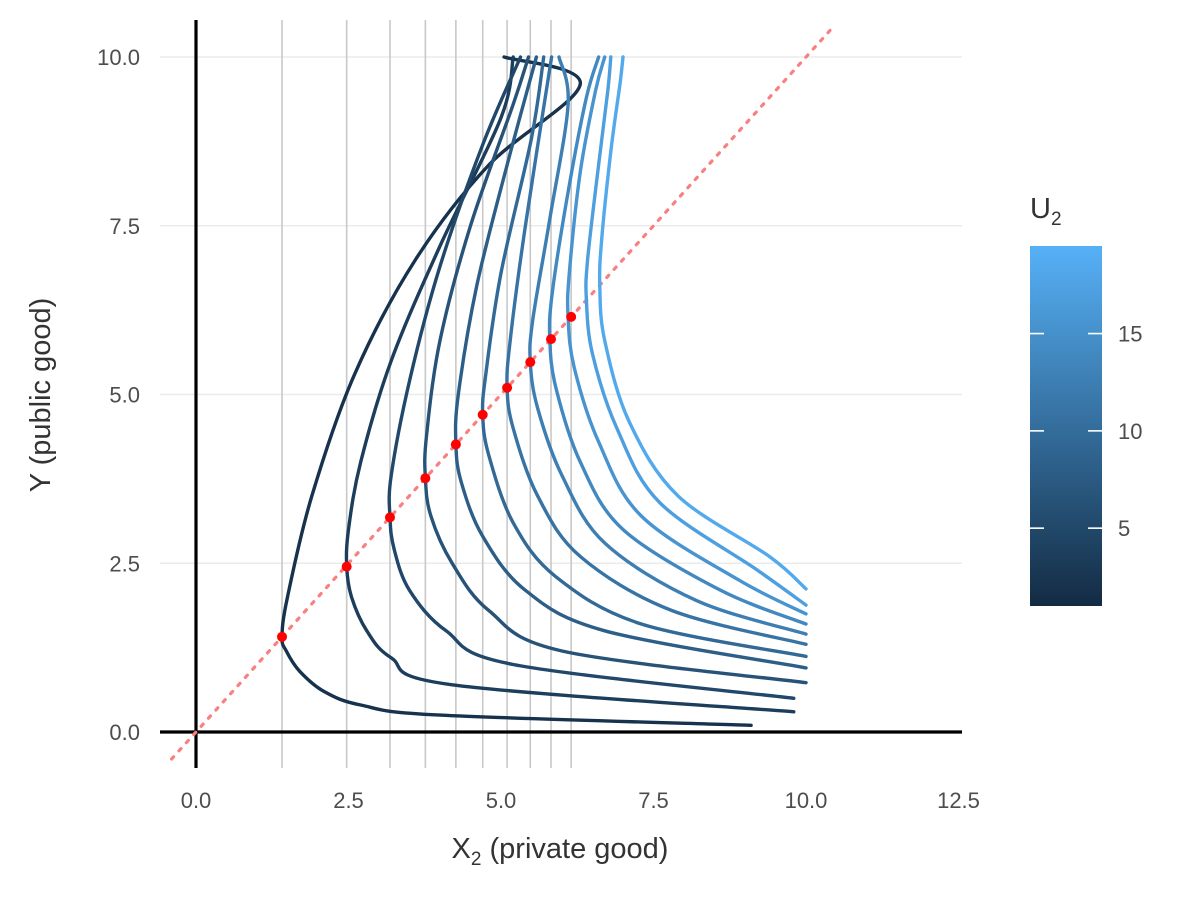  I want to click on x-tick-label-4: 10.0, so click(806, 800).